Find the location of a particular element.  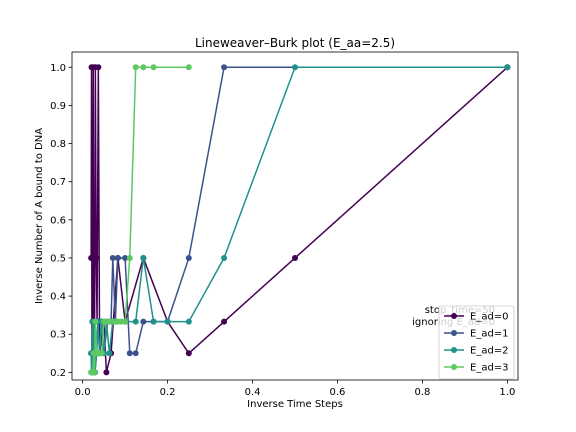

y-tick-label: 0.2 is located at coordinates (58, 373).